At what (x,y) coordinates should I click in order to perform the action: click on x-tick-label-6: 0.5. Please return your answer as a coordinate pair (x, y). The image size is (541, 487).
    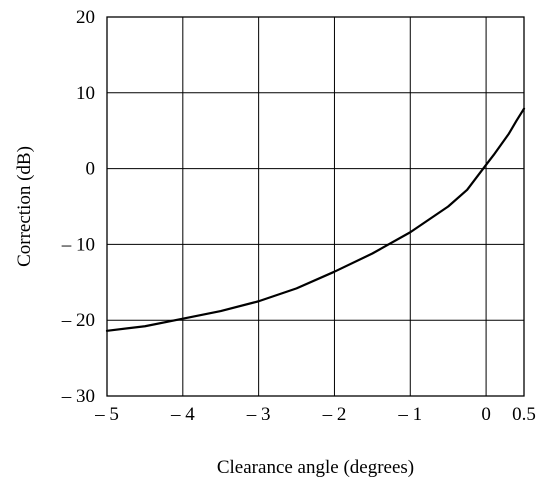
    Looking at the image, I should click on (524, 414).